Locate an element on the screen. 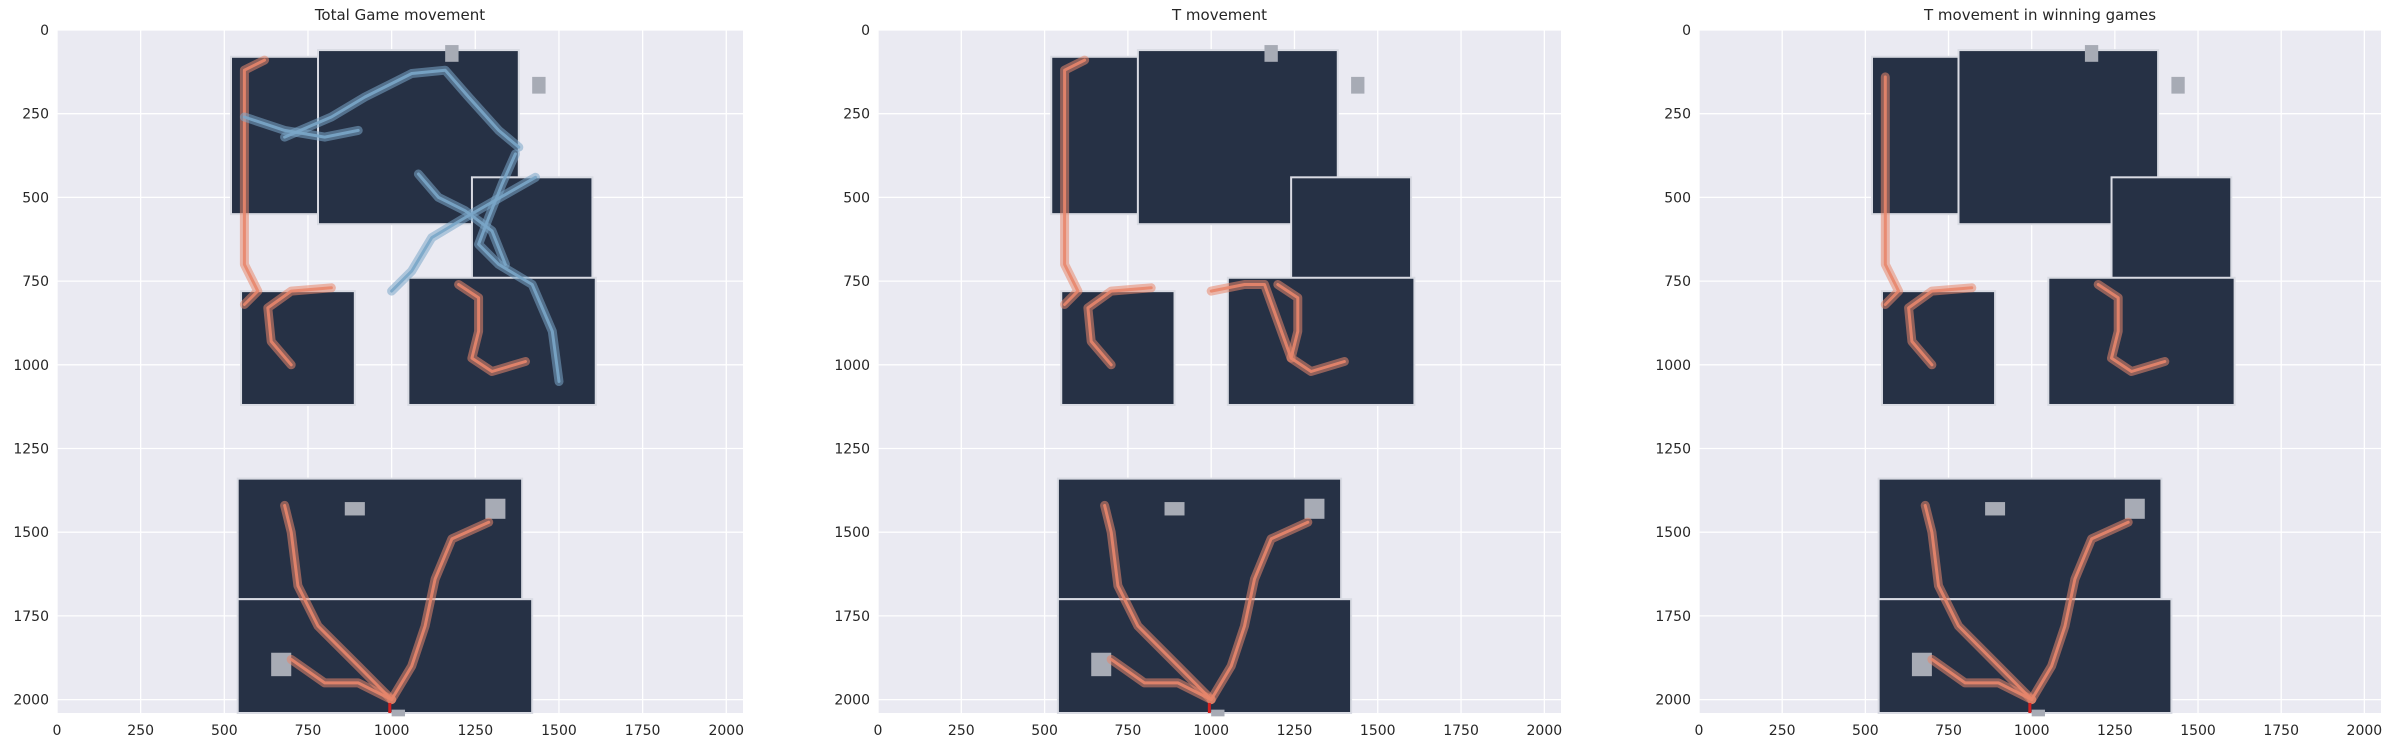  x-tick-label: 1000 is located at coordinates (1211, 731).